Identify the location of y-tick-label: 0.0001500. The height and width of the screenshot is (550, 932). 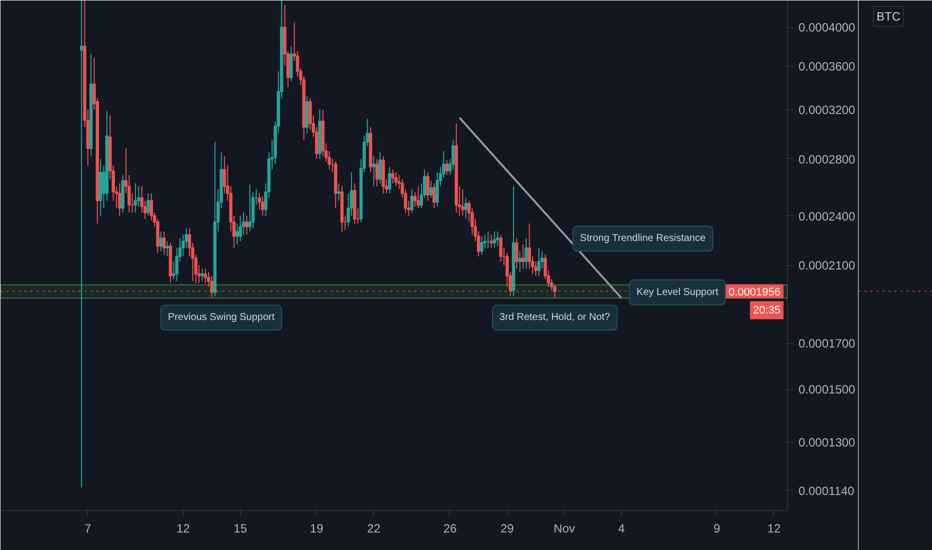
(827, 389).